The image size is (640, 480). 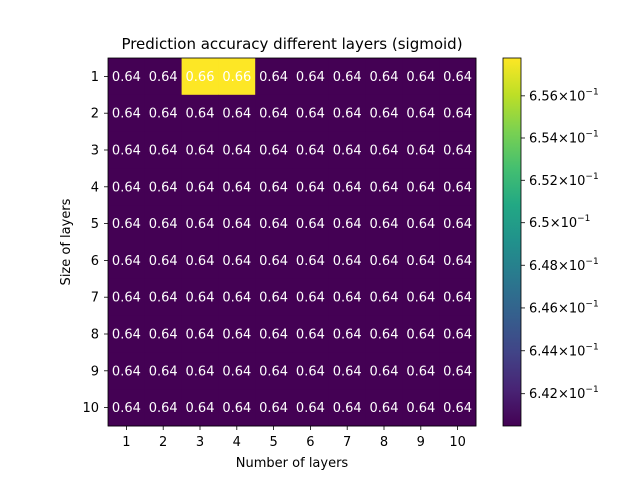 What do you see at coordinates (95, 371) in the screenshot?
I see `y-tick-label: 9` at bounding box center [95, 371].